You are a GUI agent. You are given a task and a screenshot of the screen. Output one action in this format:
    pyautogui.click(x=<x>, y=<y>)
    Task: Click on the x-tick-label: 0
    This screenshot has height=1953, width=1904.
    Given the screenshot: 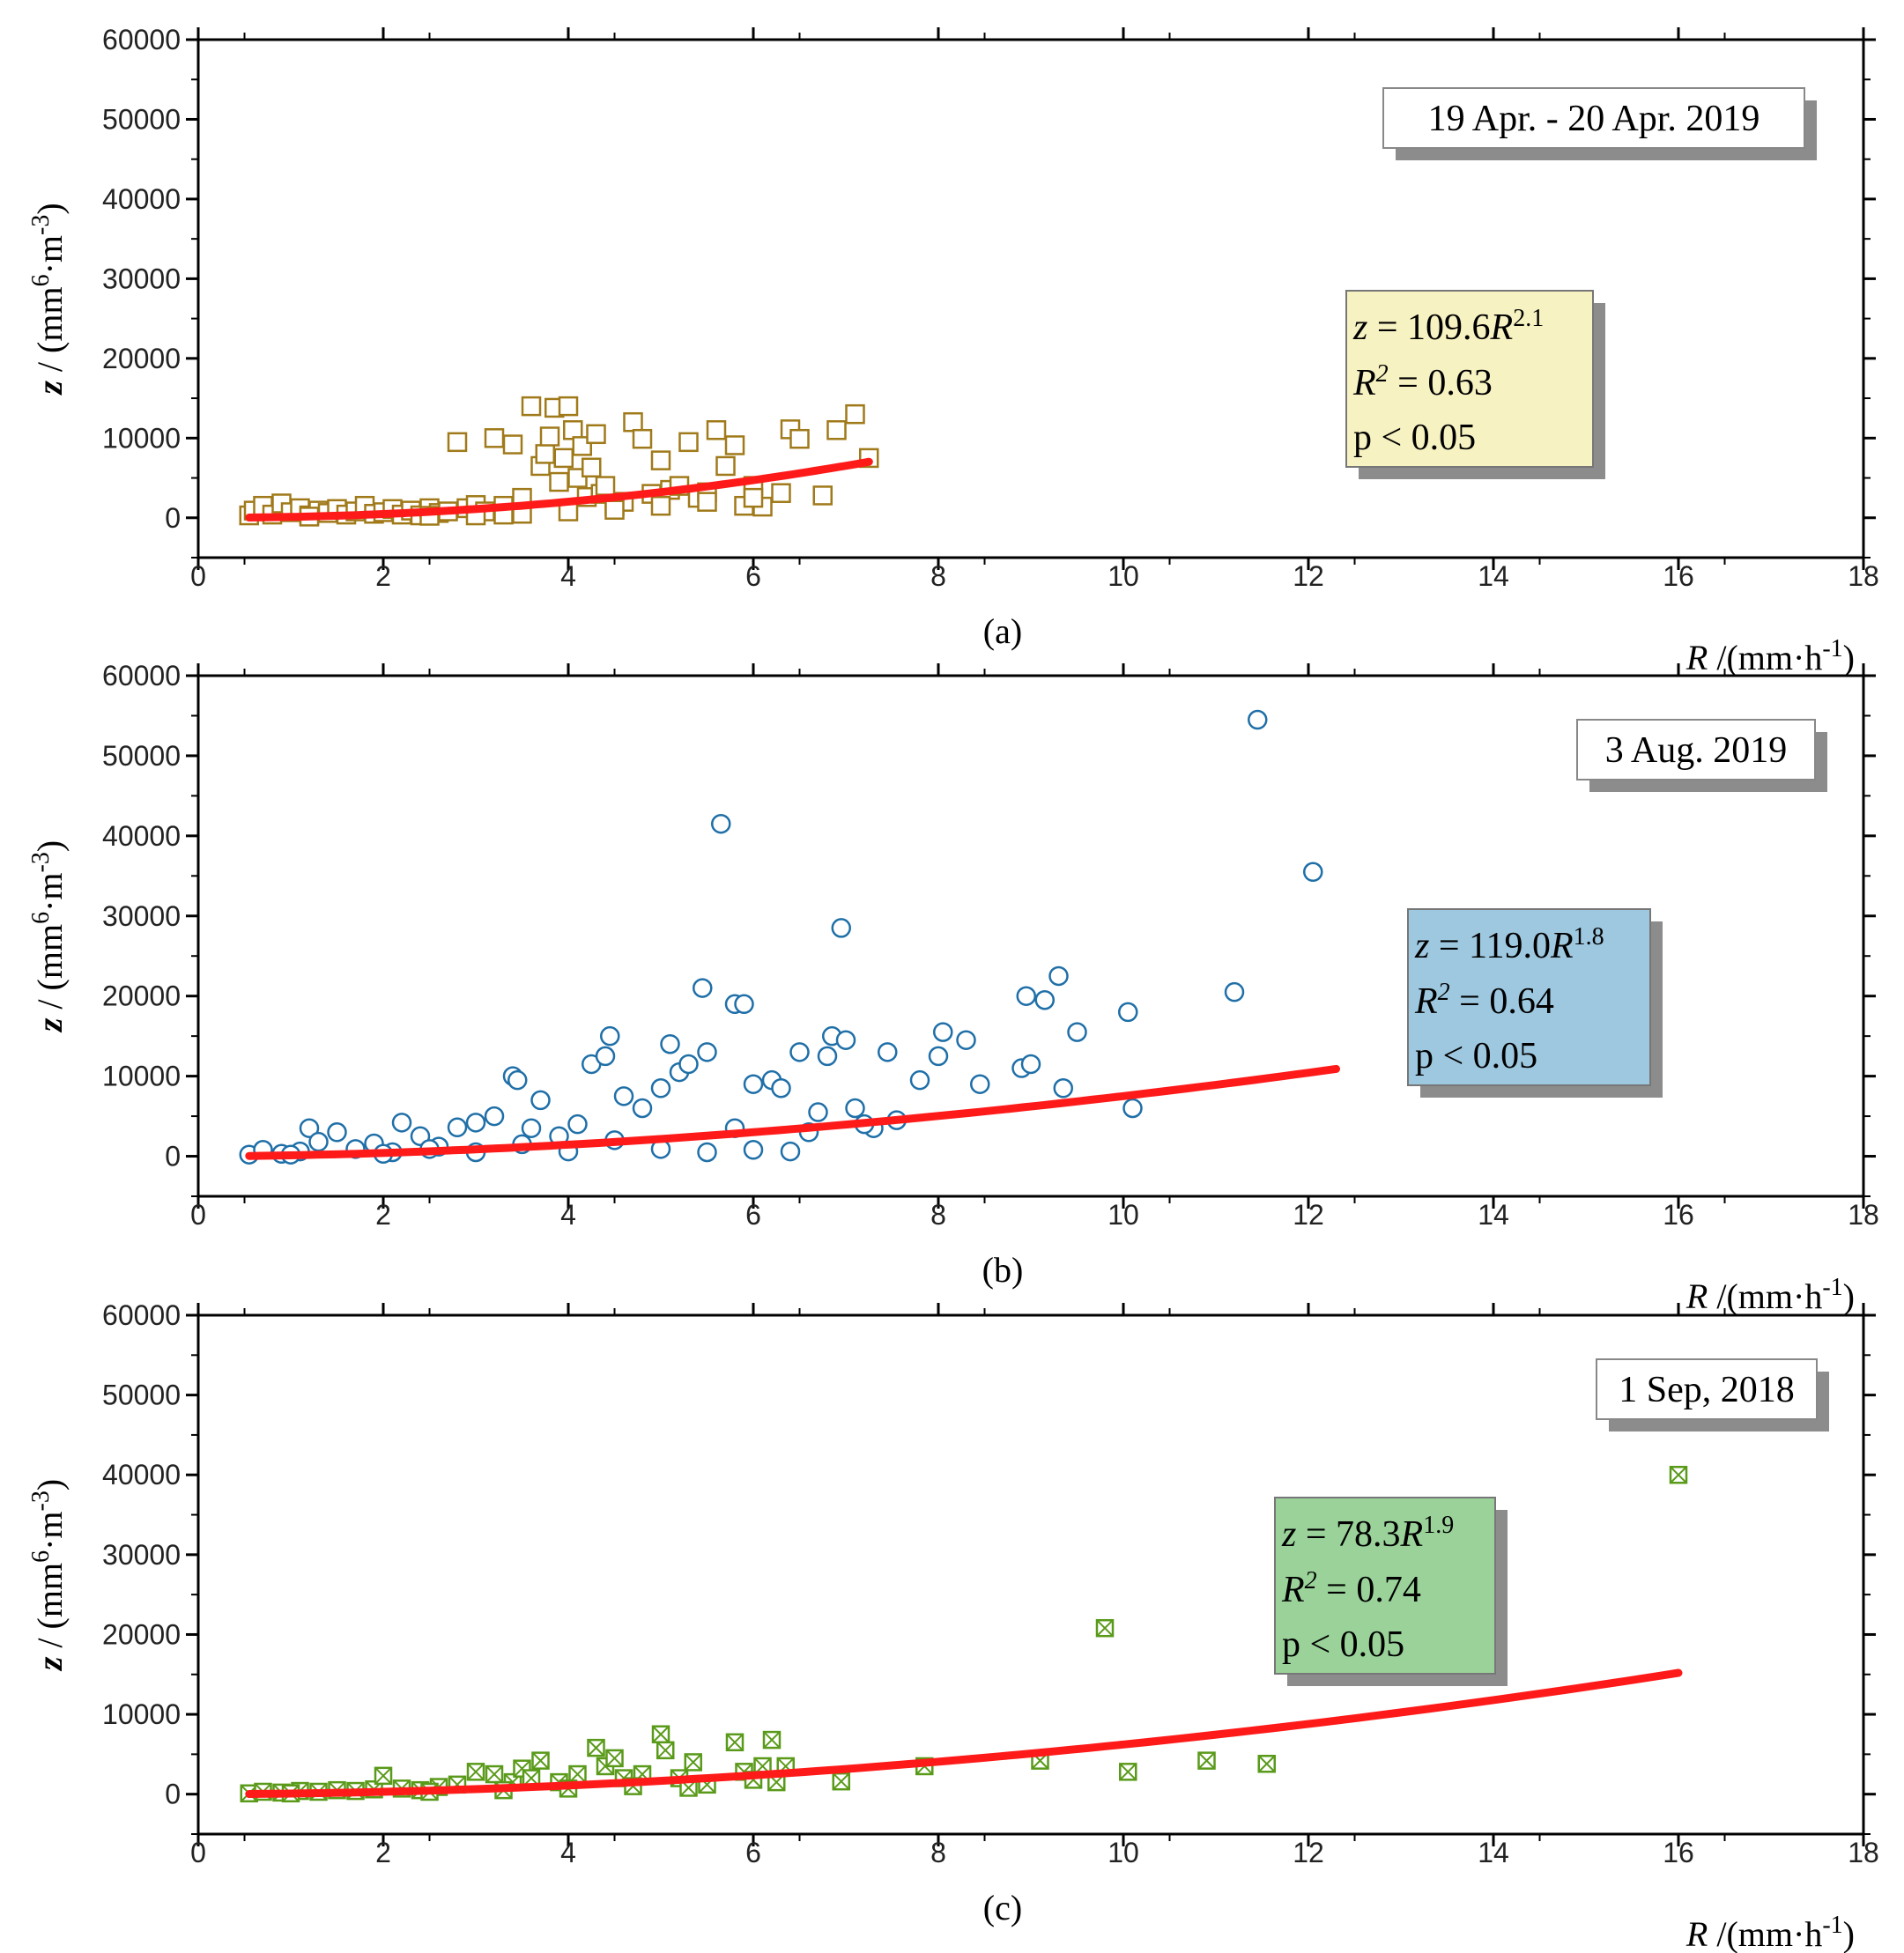 What is the action you would take?
    pyautogui.click(x=198, y=576)
    